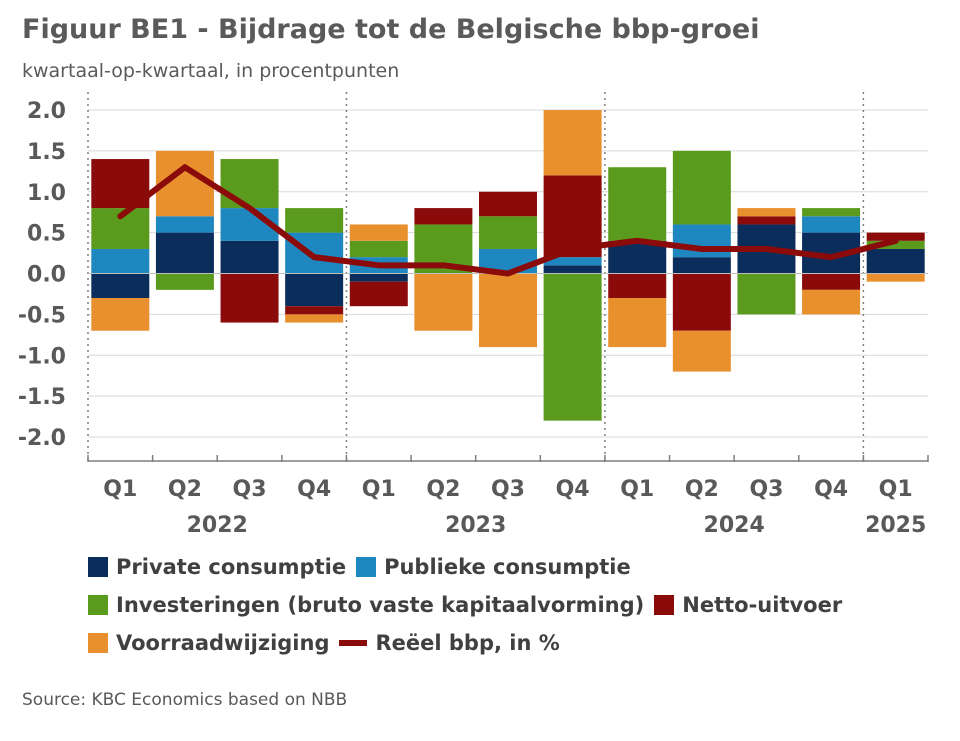 The image size is (960, 741). Describe the element at coordinates (895, 525) in the screenshot. I see `year-label: 2025` at that location.